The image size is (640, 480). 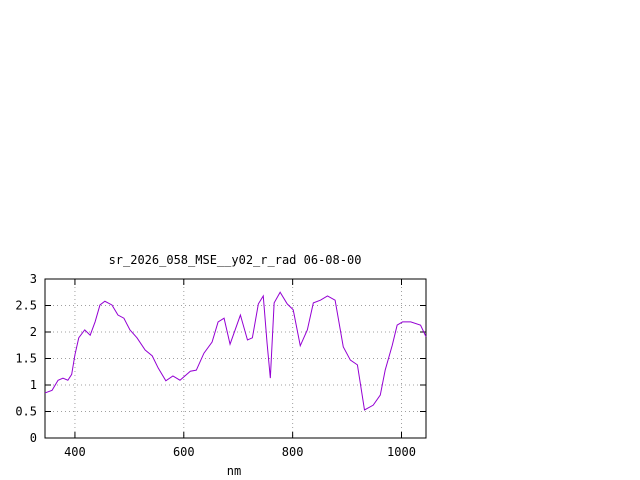 What do you see at coordinates (184, 452) in the screenshot?
I see `x-tick-label: 600` at bounding box center [184, 452].